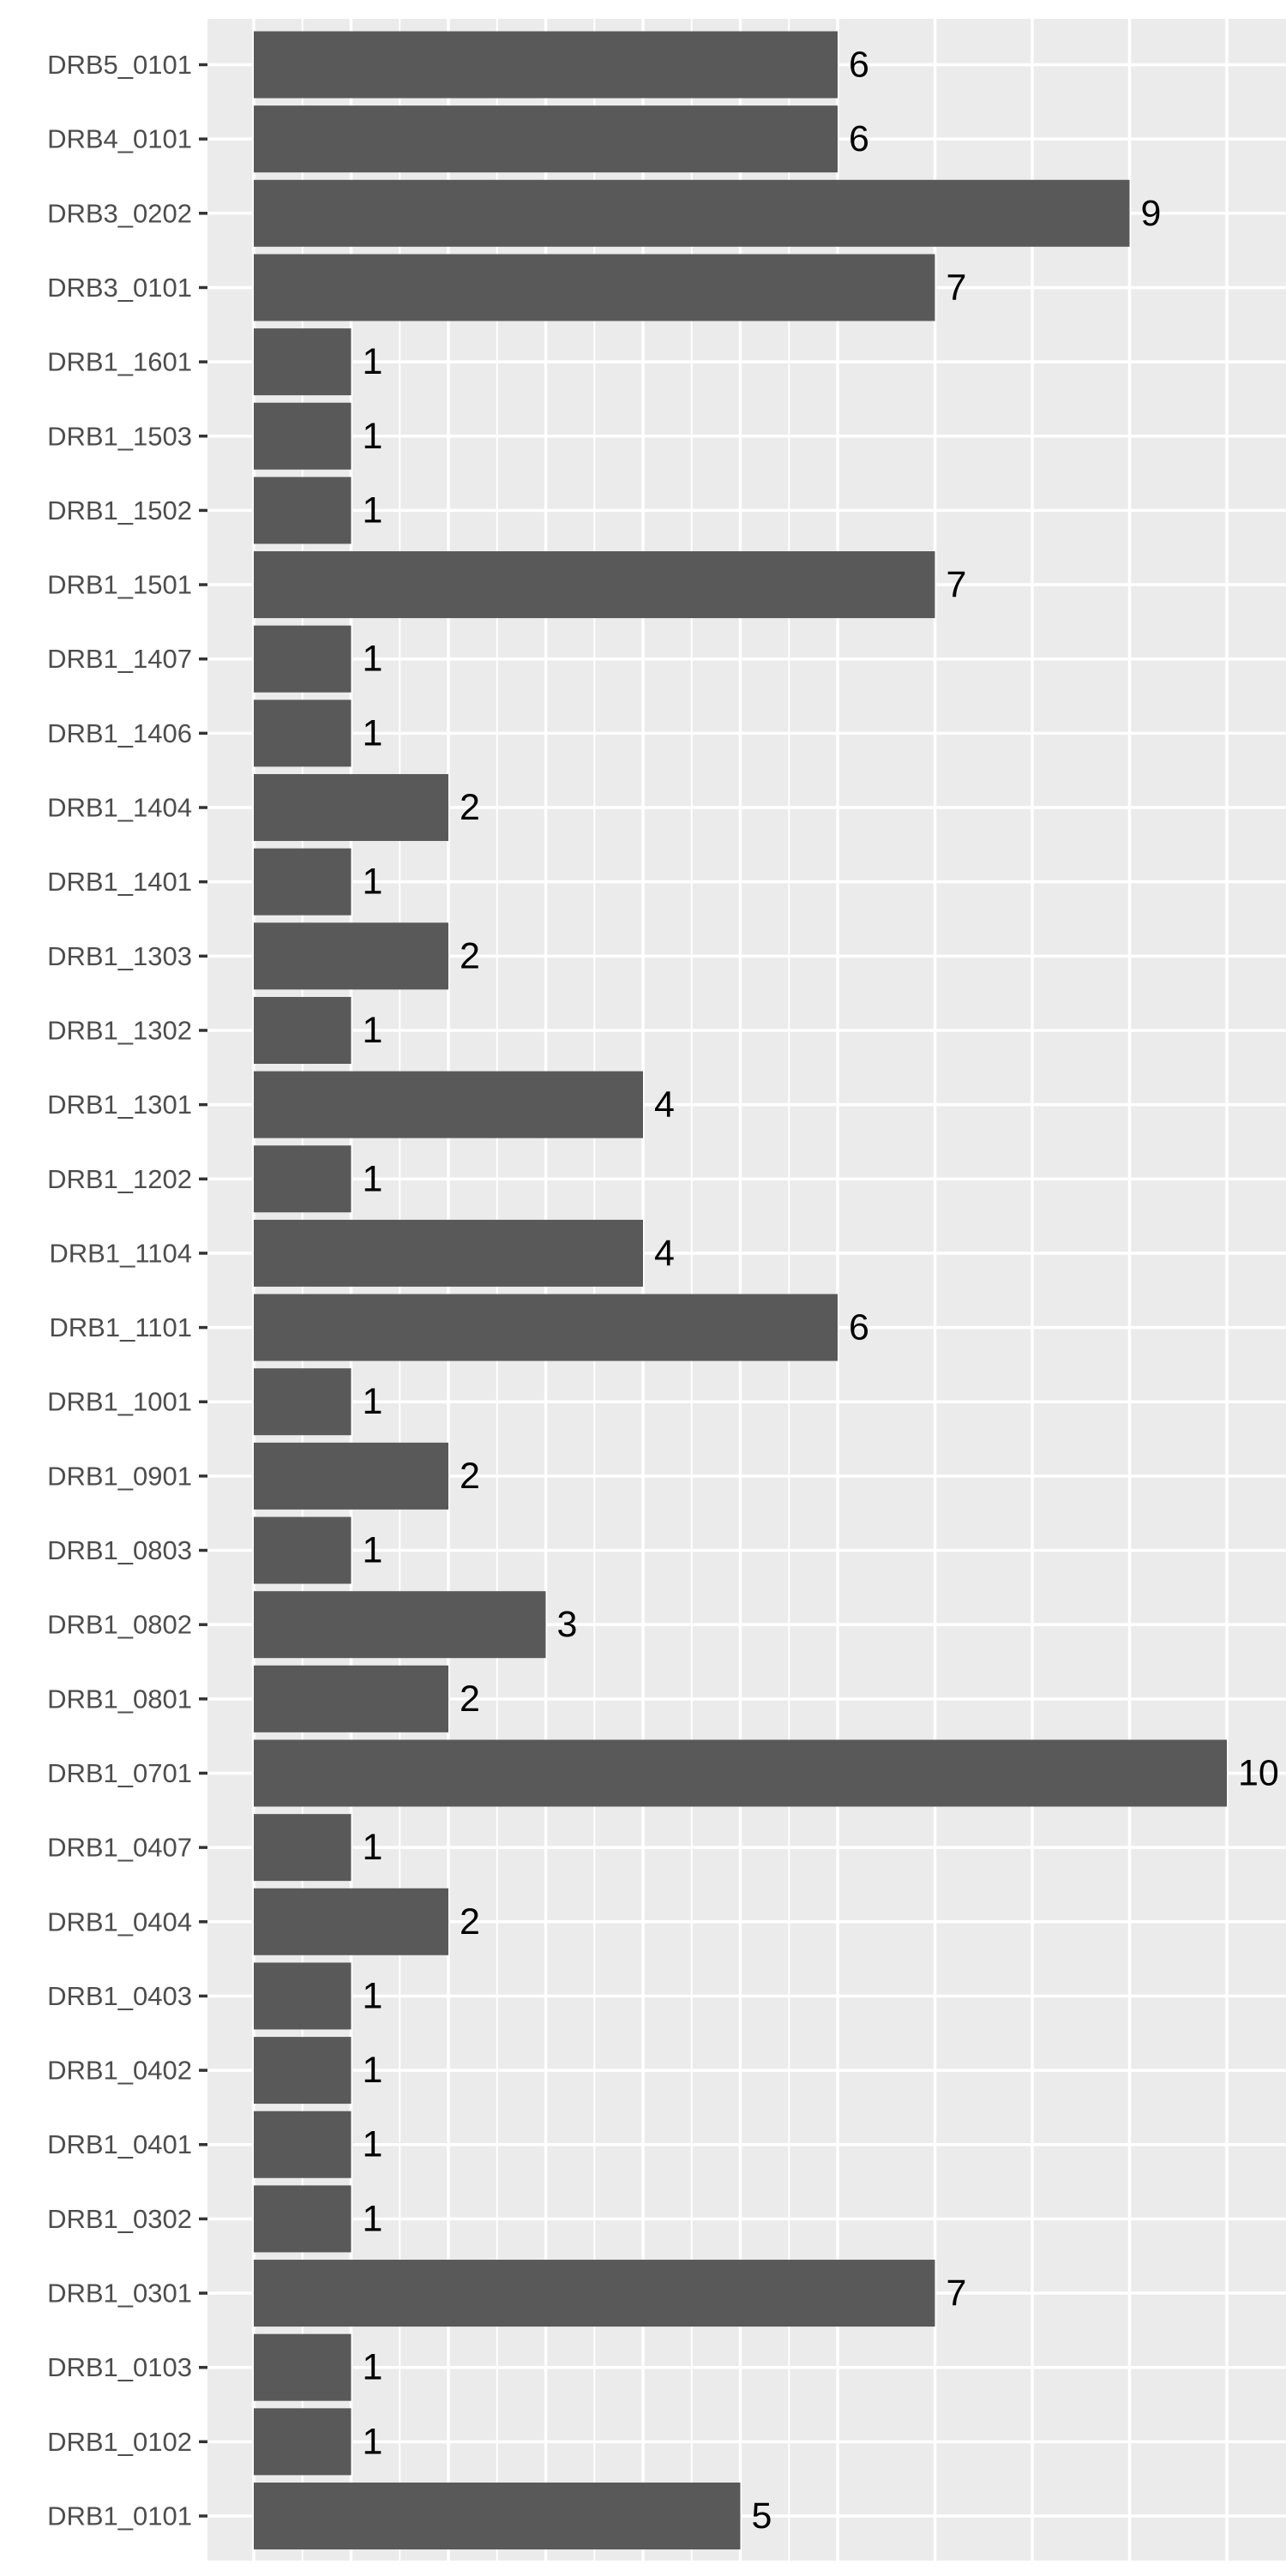 The width and height of the screenshot is (1286, 2576). Describe the element at coordinates (203, 1290) in the screenshot. I see `y-axis-ticks` at that location.